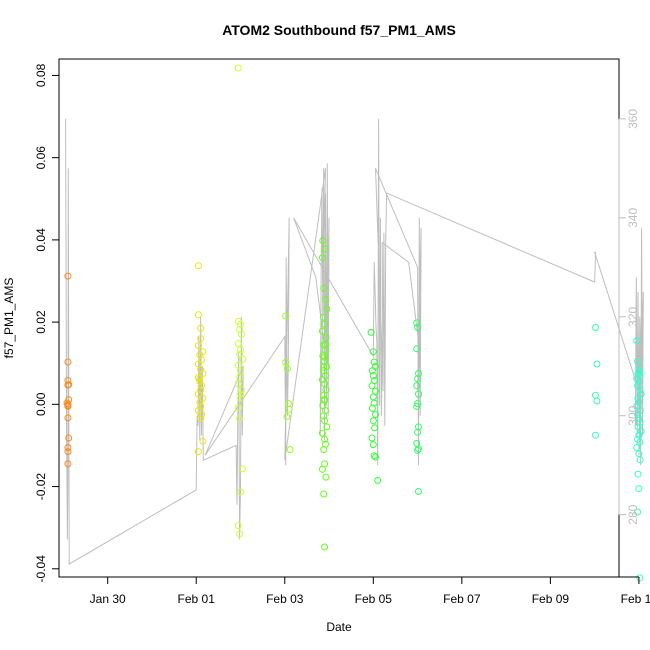 Image resolution: width=650 pixels, height=650 pixels. I want to click on y-tick-label: -0.04, so click(41, 569).